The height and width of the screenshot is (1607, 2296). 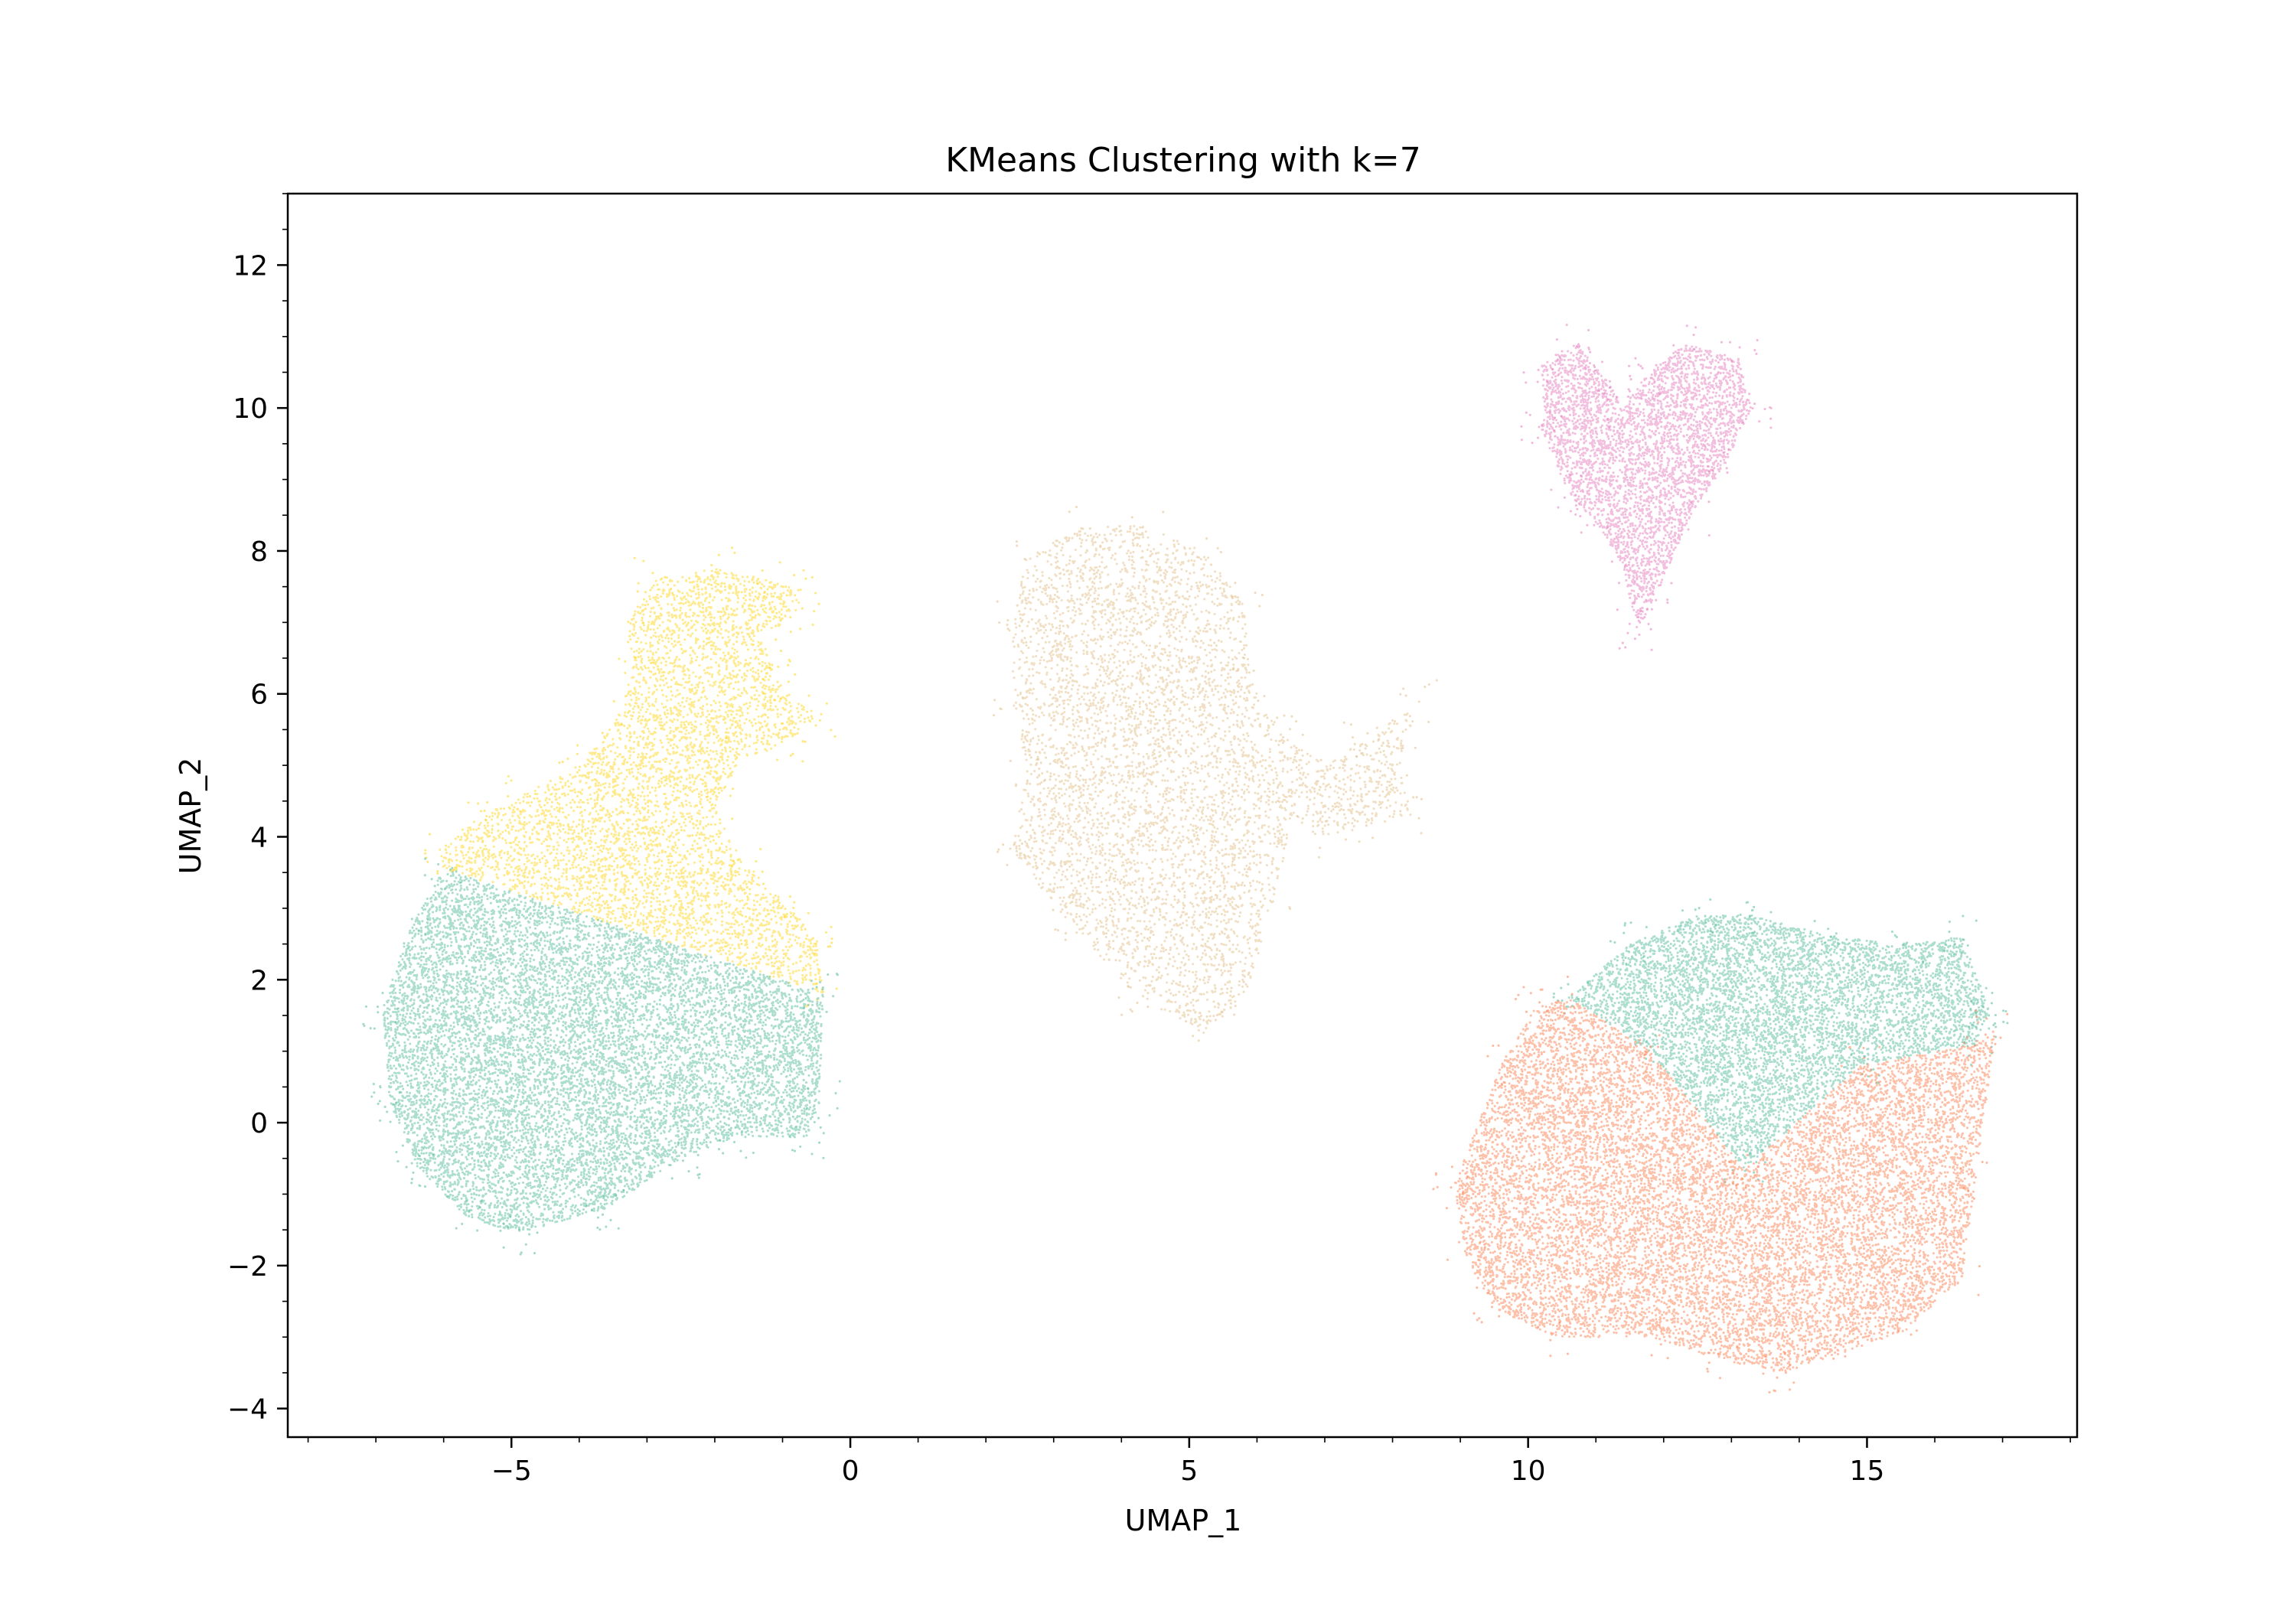 What do you see at coordinates (1189, 1471) in the screenshot?
I see `x-tick-label: 5` at bounding box center [1189, 1471].